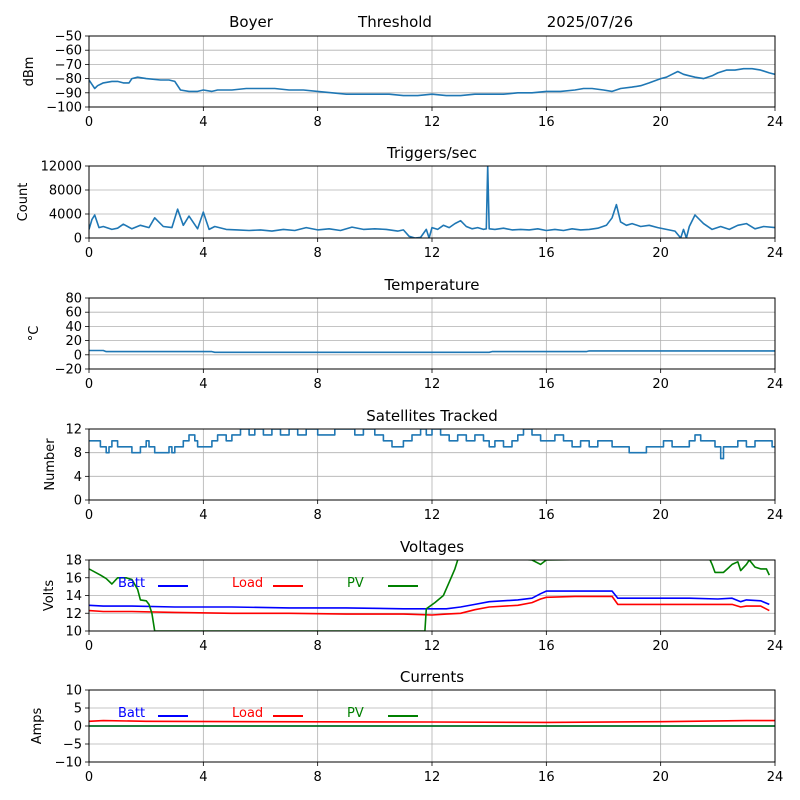 The height and width of the screenshot is (800, 800). What do you see at coordinates (65, 191) in the screenshot?
I see `y-tick-label: 8000` at bounding box center [65, 191].